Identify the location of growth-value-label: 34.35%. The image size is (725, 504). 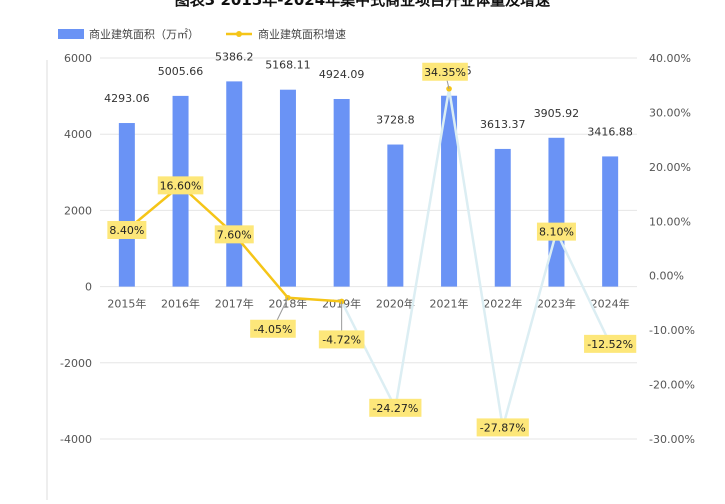
(445, 72).